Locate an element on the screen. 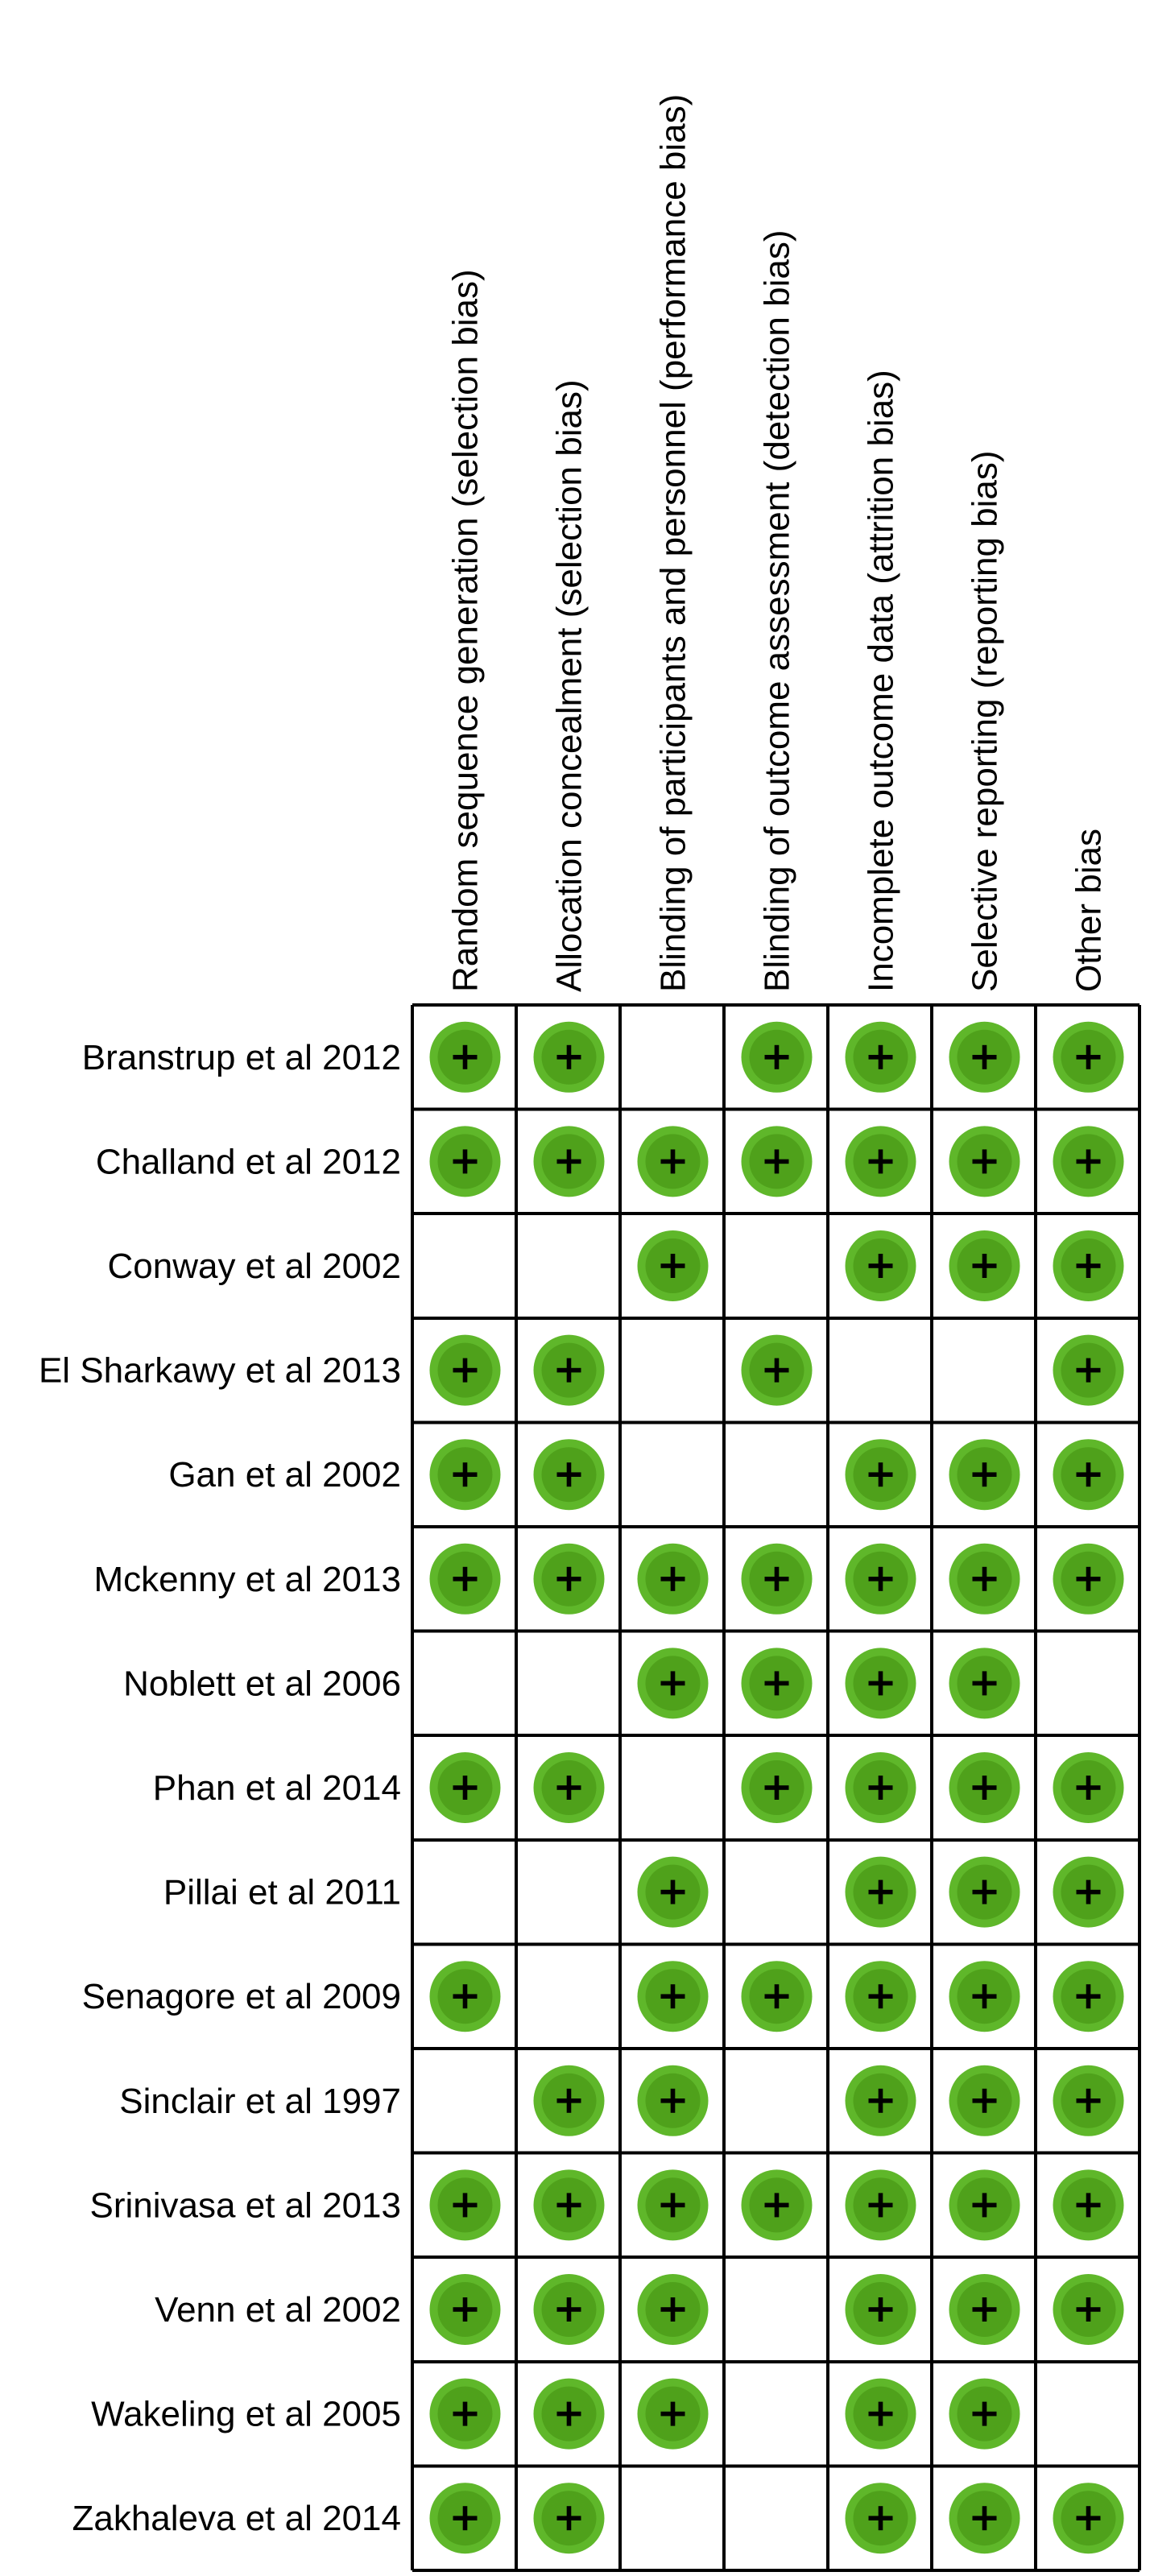 Image resolution: width=1154 pixels, height=2576 pixels. study-label: Challand et al 2012 is located at coordinates (248, 1161).